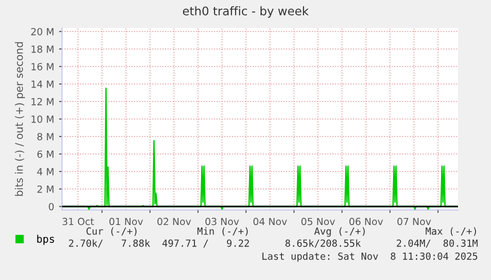 This screenshot has width=491, height=280. What do you see at coordinates (245, 12) in the screenshot?
I see `chart-title: eth0 traffic - by week` at bounding box center [245, 12].